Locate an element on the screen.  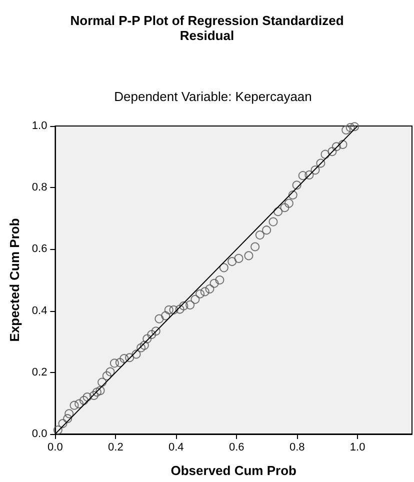
x-tick-label: 1.0 is located at coordinates (358, 448).